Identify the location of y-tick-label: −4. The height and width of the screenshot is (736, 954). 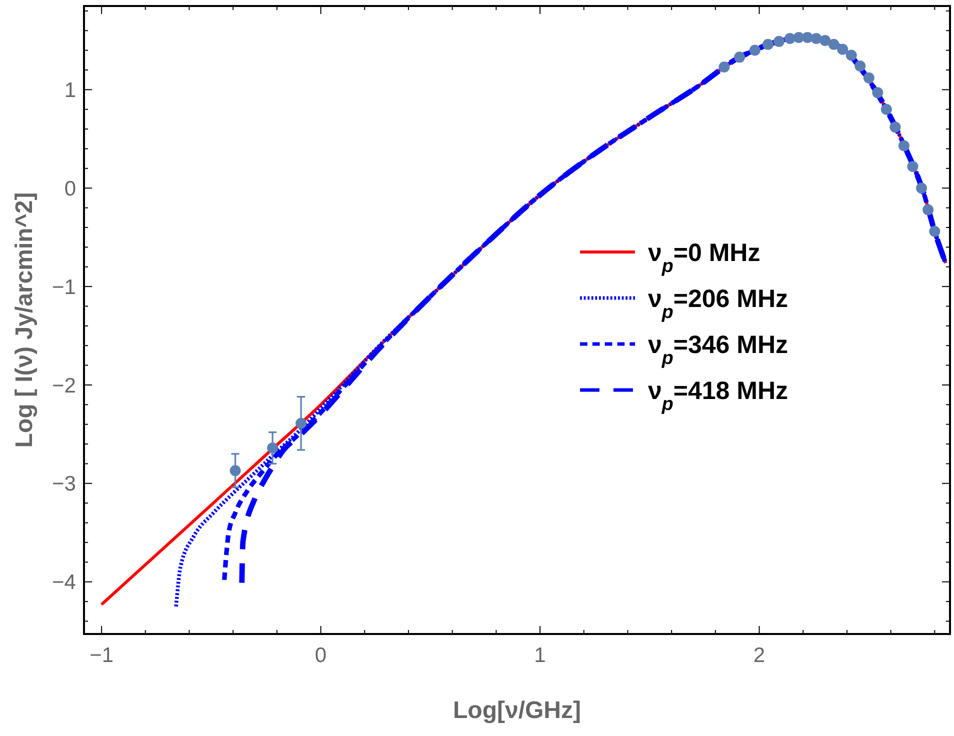
(64, 582).